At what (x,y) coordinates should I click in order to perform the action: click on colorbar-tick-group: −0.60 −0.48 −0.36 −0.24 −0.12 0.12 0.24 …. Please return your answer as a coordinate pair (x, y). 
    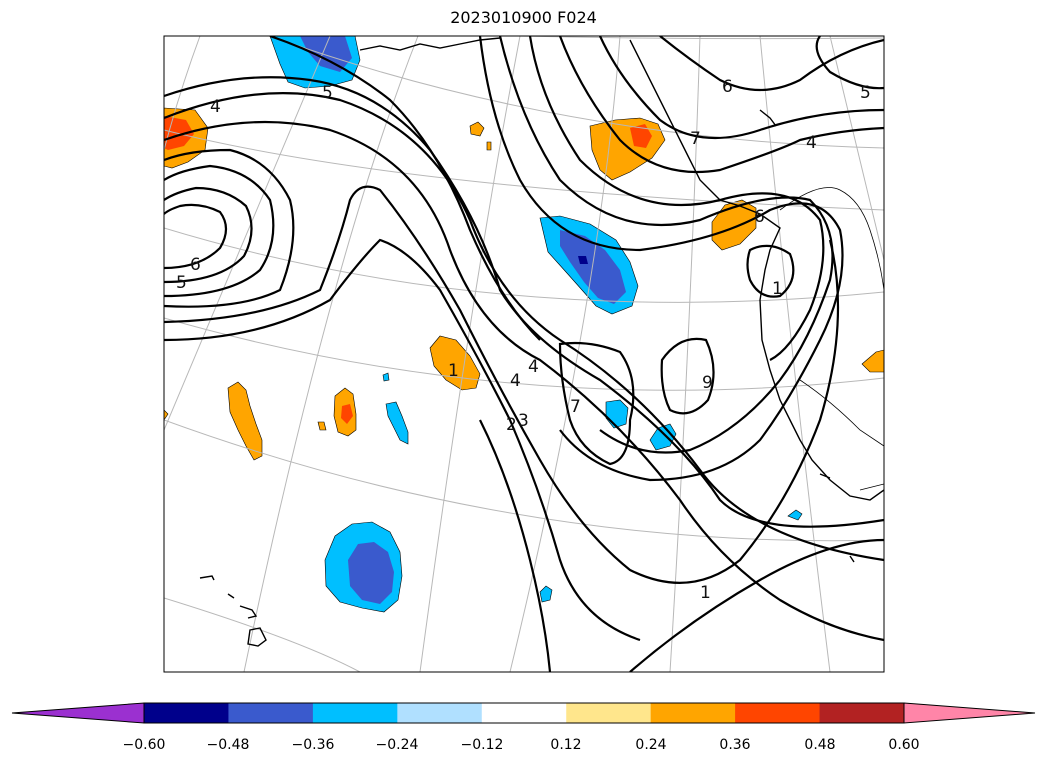
    Looking at the image, I should click on (521, 745).